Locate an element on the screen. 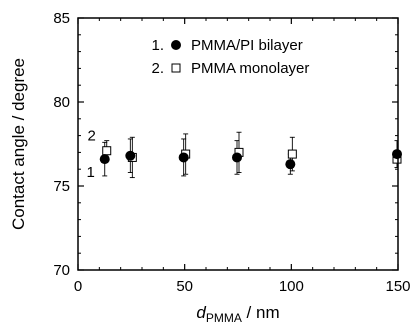 The width and height of the screenshot is (413, 328). legend-index: 2. is located at coordinates (157, 68).